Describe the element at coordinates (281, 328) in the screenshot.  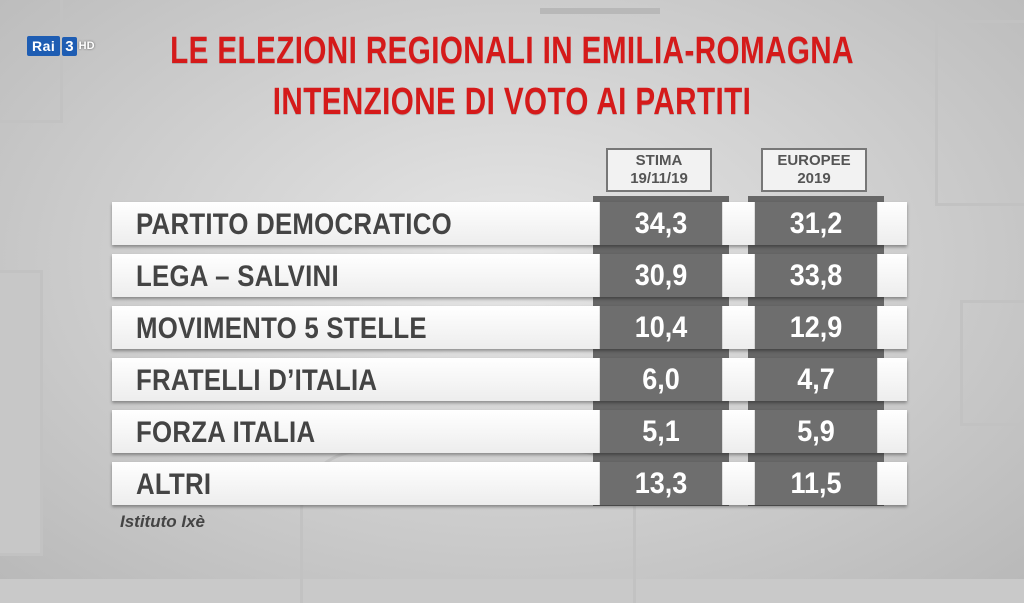
I see `party-label: MOVIMENTO 5 STELLE` at that location.